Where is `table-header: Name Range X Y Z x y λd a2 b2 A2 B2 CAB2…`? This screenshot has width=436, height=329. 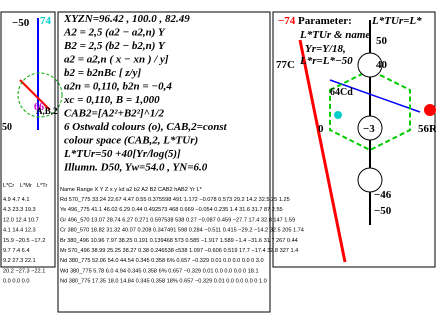 table-header: Name Range X Y Z x y λd a2 b2 A2 B2 CAB2… is located at coordinates (131, 190).